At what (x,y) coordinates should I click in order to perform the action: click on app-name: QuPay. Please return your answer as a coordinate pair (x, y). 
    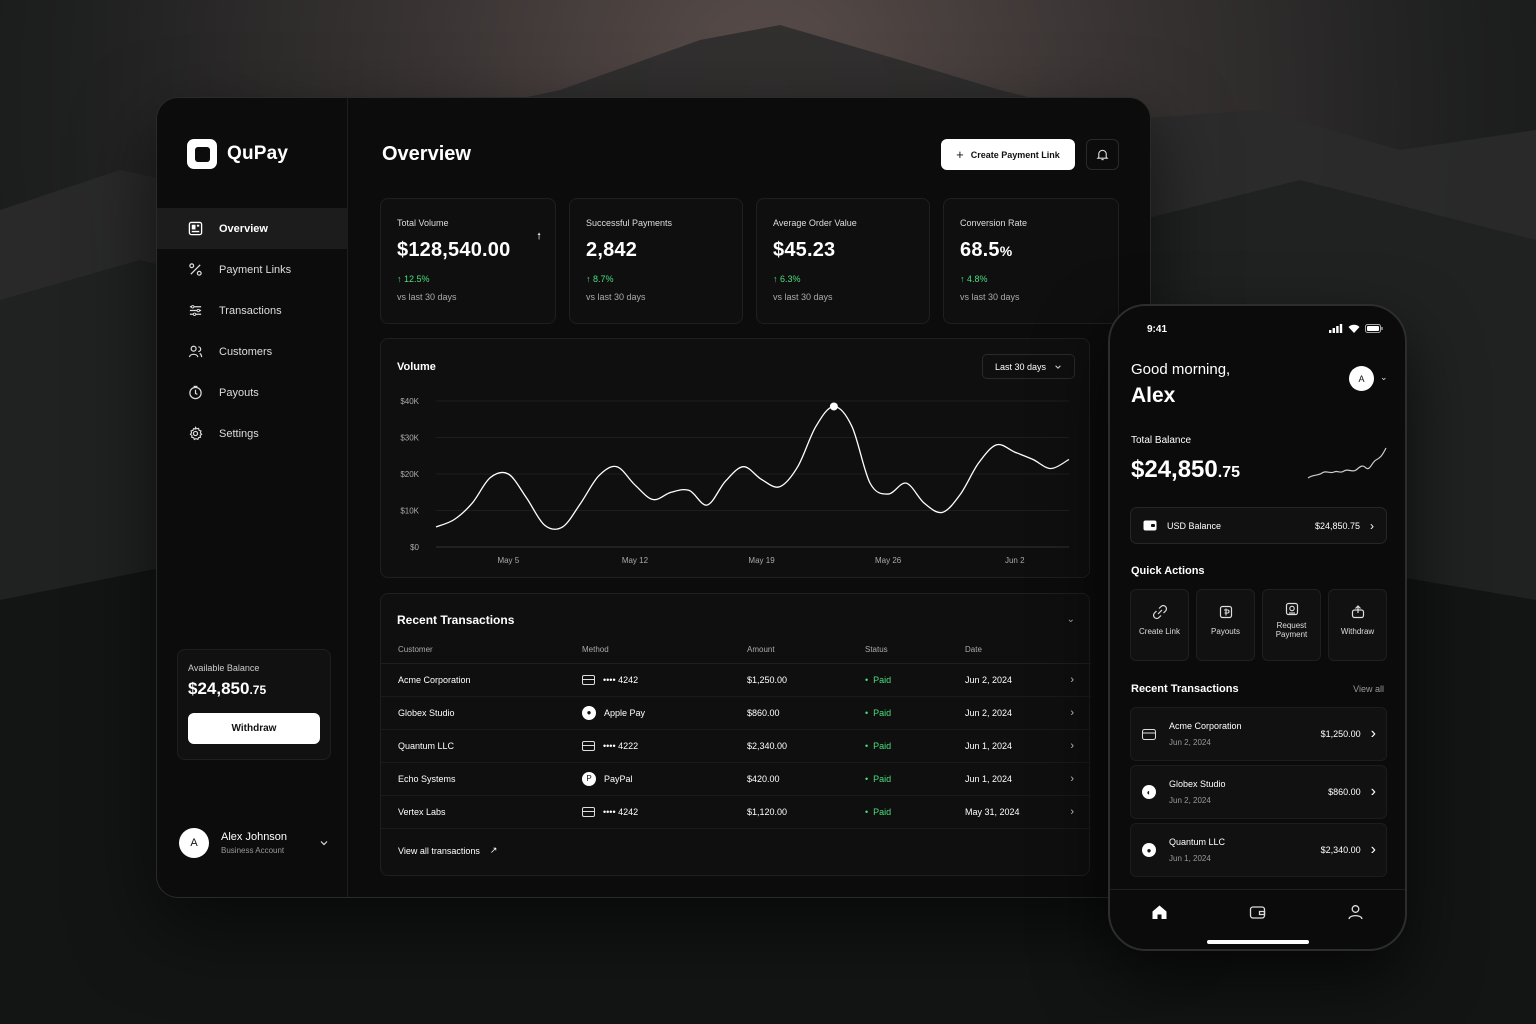
    Looking at the image, I should click on (258, 153).